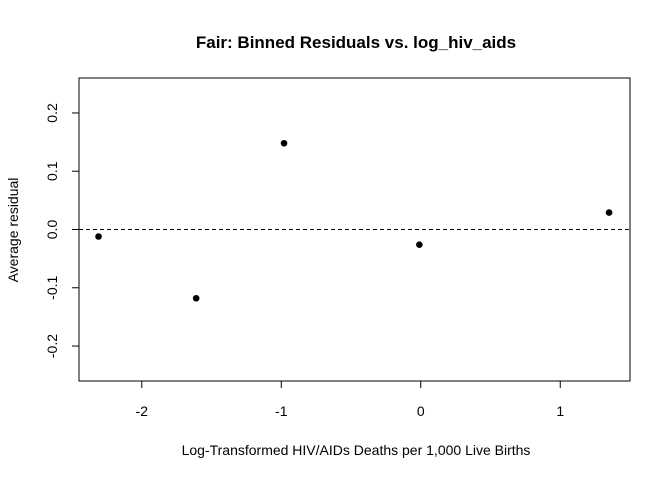 The height and width of the screenshot is (480, 672). Describe the element at coordinates (52, 346) in the screenshot. I see `y-tick-label: -0.2` at that location.